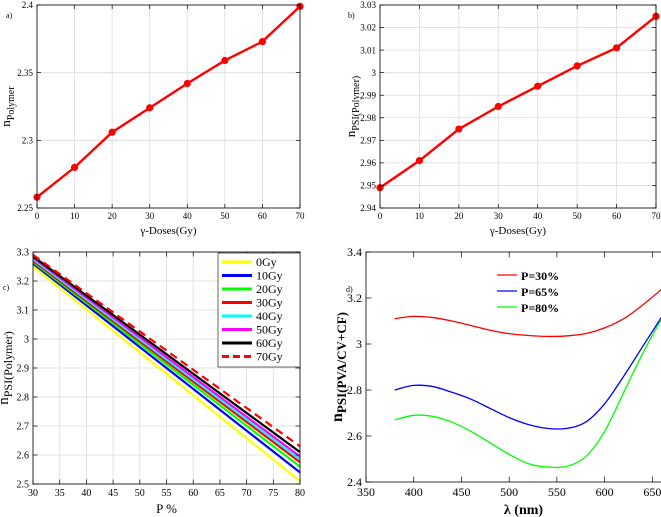 The image size is (661, 517). What do you see at coordinates (23, 485) in the screenshot?
I see `y-tick-label: 2.5` at bounding box center [23, 485].